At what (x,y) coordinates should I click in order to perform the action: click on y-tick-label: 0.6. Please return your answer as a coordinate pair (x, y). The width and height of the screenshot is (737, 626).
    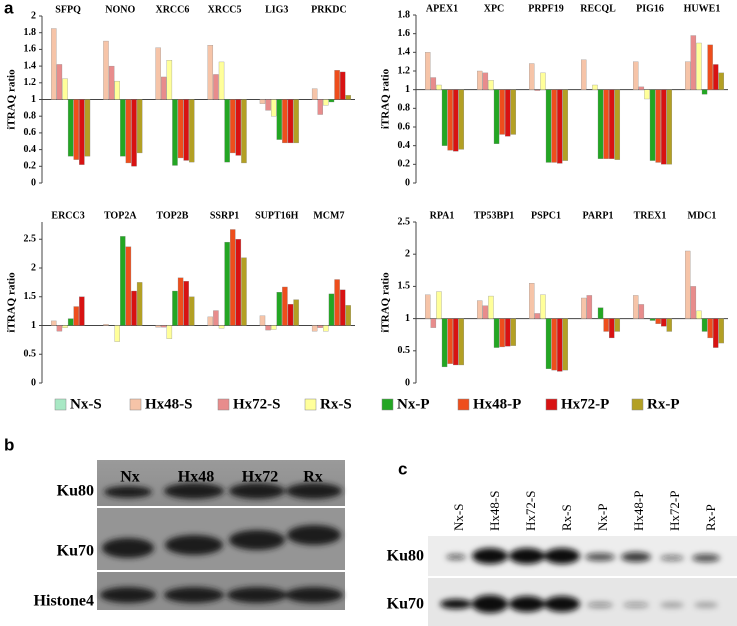
    Looking at the image, I should click on (404, 126).